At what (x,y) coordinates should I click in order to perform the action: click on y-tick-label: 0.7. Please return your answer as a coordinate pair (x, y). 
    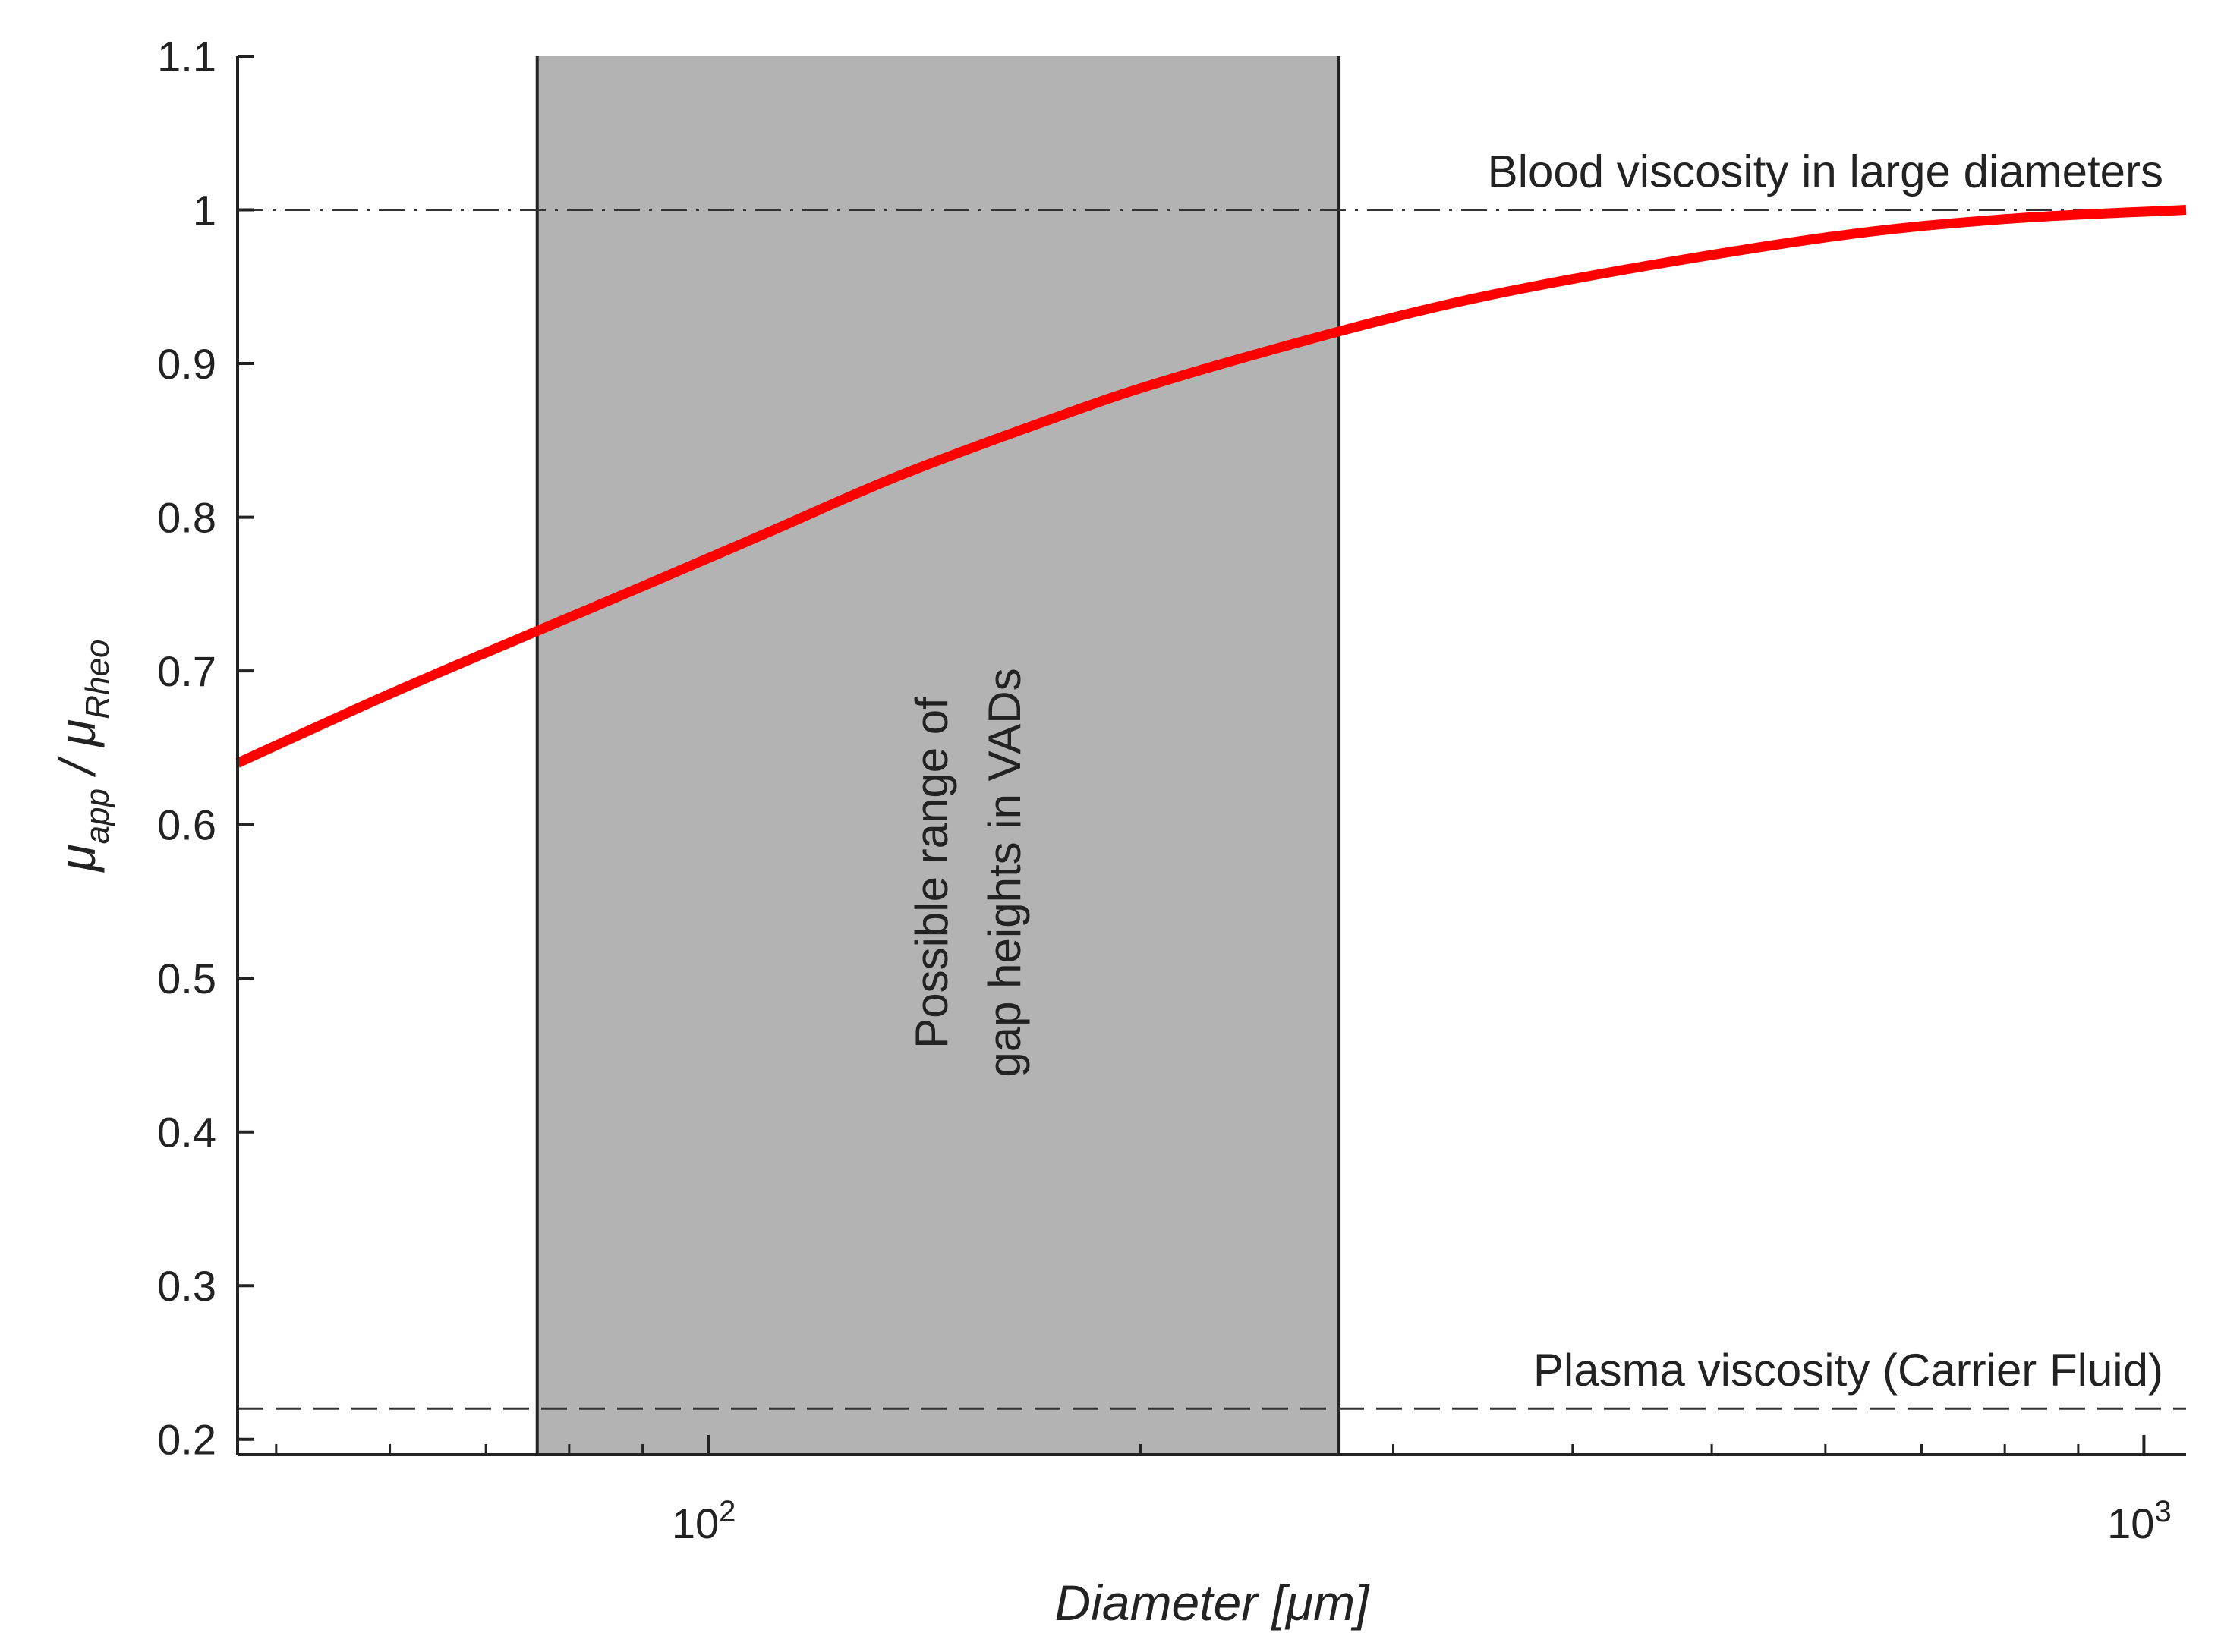
    Looking at the image, I should click on (187, 671).